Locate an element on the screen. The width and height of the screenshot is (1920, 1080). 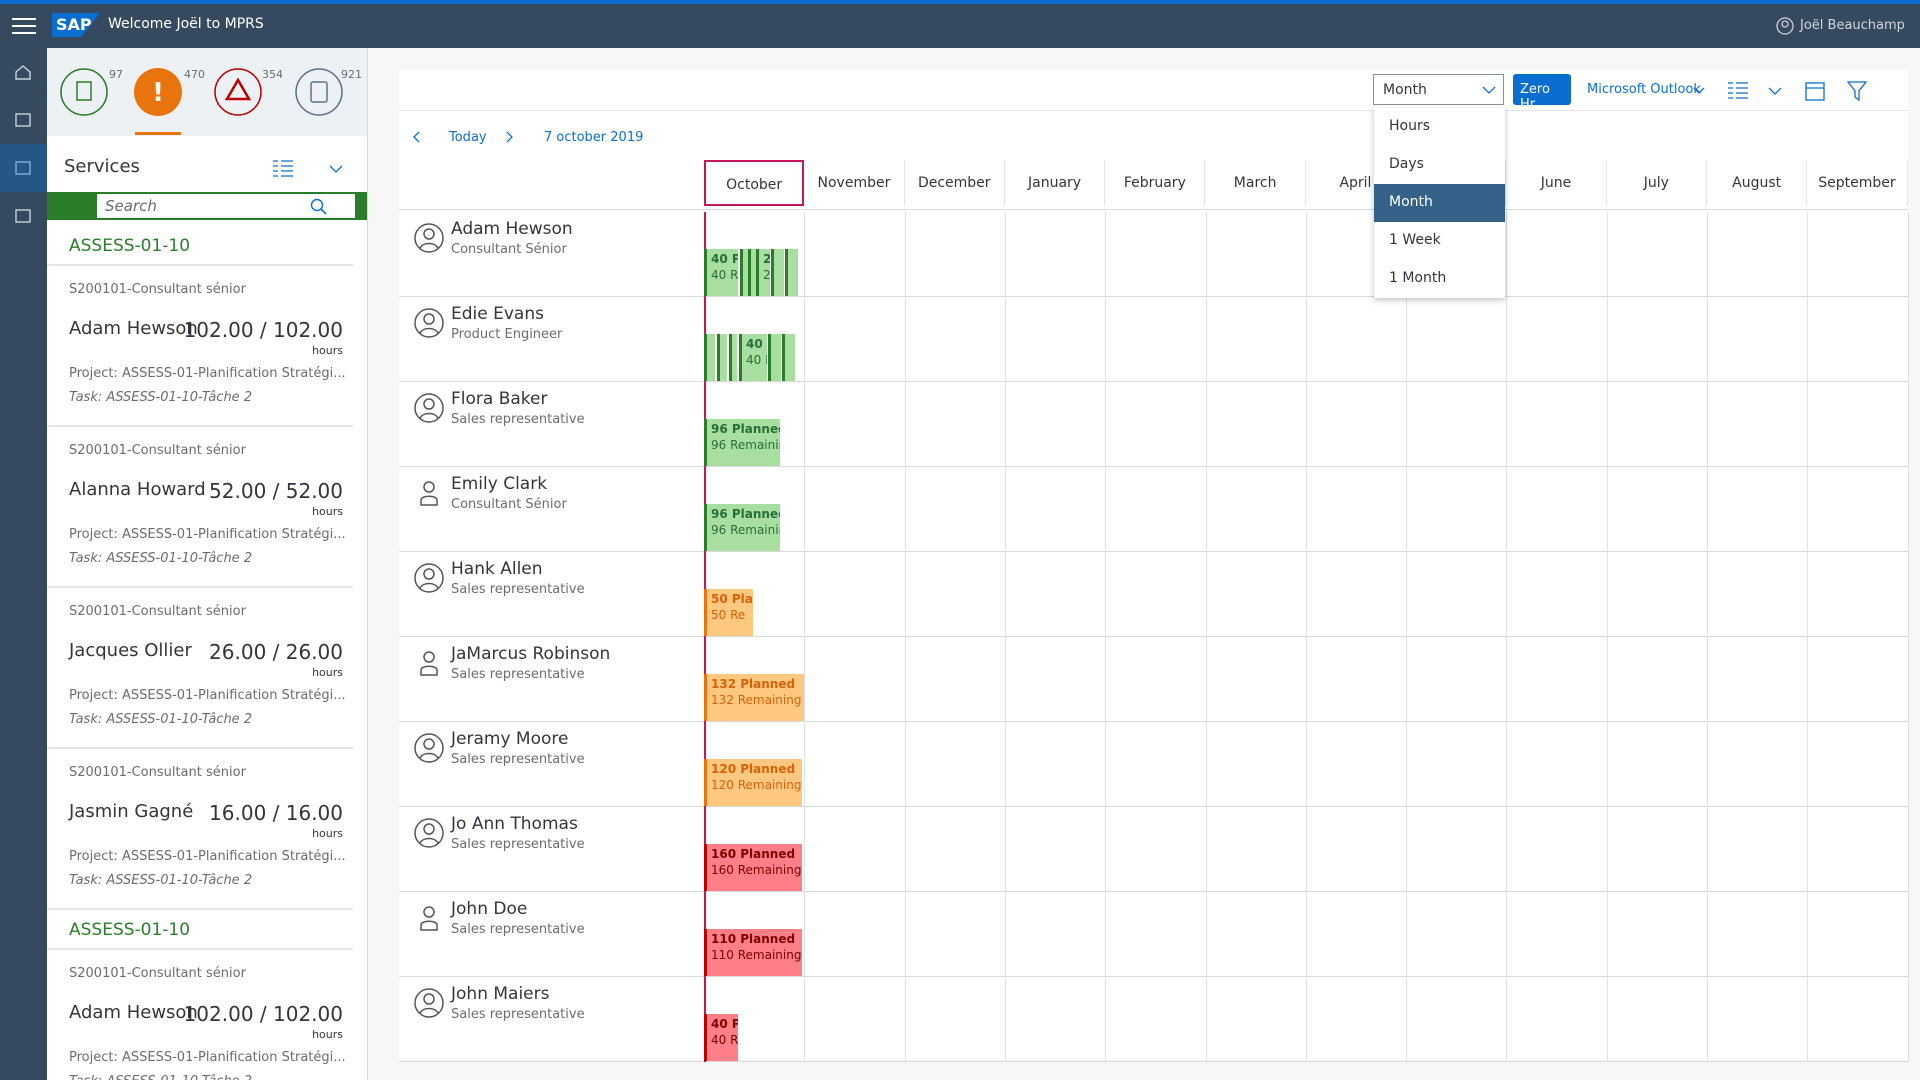
item-task: Task: ASSESS-01-10-Tâche 2 is located at coordinates (160, 1077).